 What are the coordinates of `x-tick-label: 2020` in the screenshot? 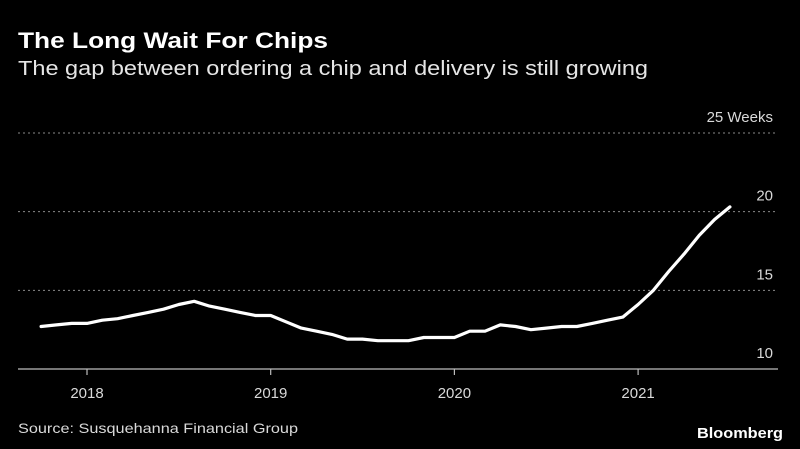 It's located at (454, 393).